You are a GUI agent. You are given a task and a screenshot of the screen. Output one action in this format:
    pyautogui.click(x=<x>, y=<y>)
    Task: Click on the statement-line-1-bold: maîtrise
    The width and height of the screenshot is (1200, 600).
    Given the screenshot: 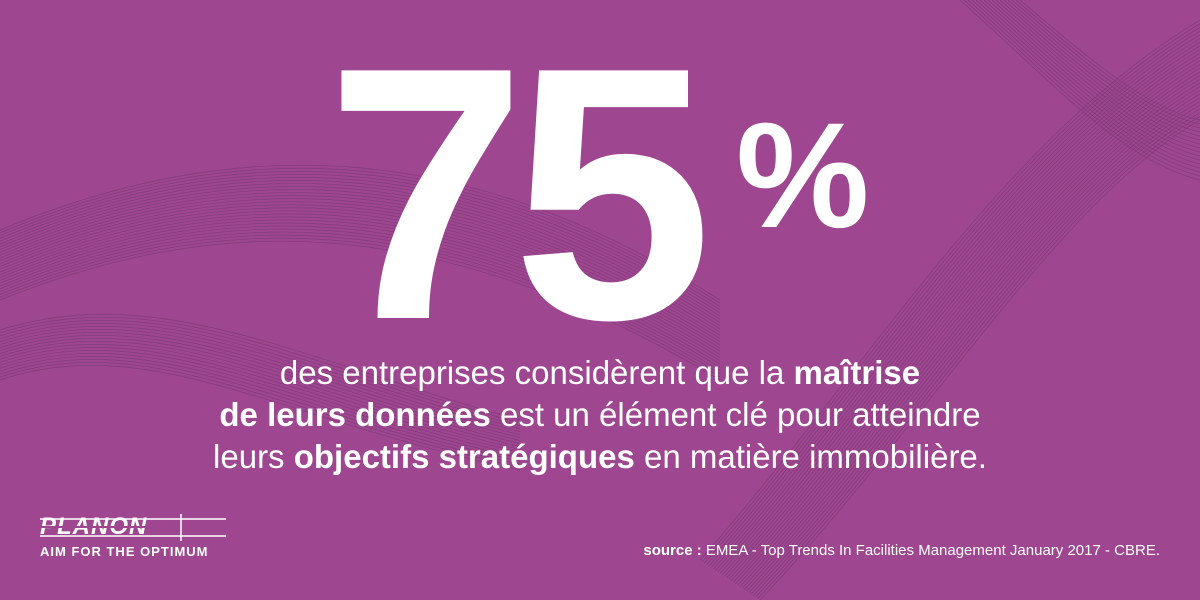 What is the action you would take?
    pyautogui.click(x=857, y=372)
    